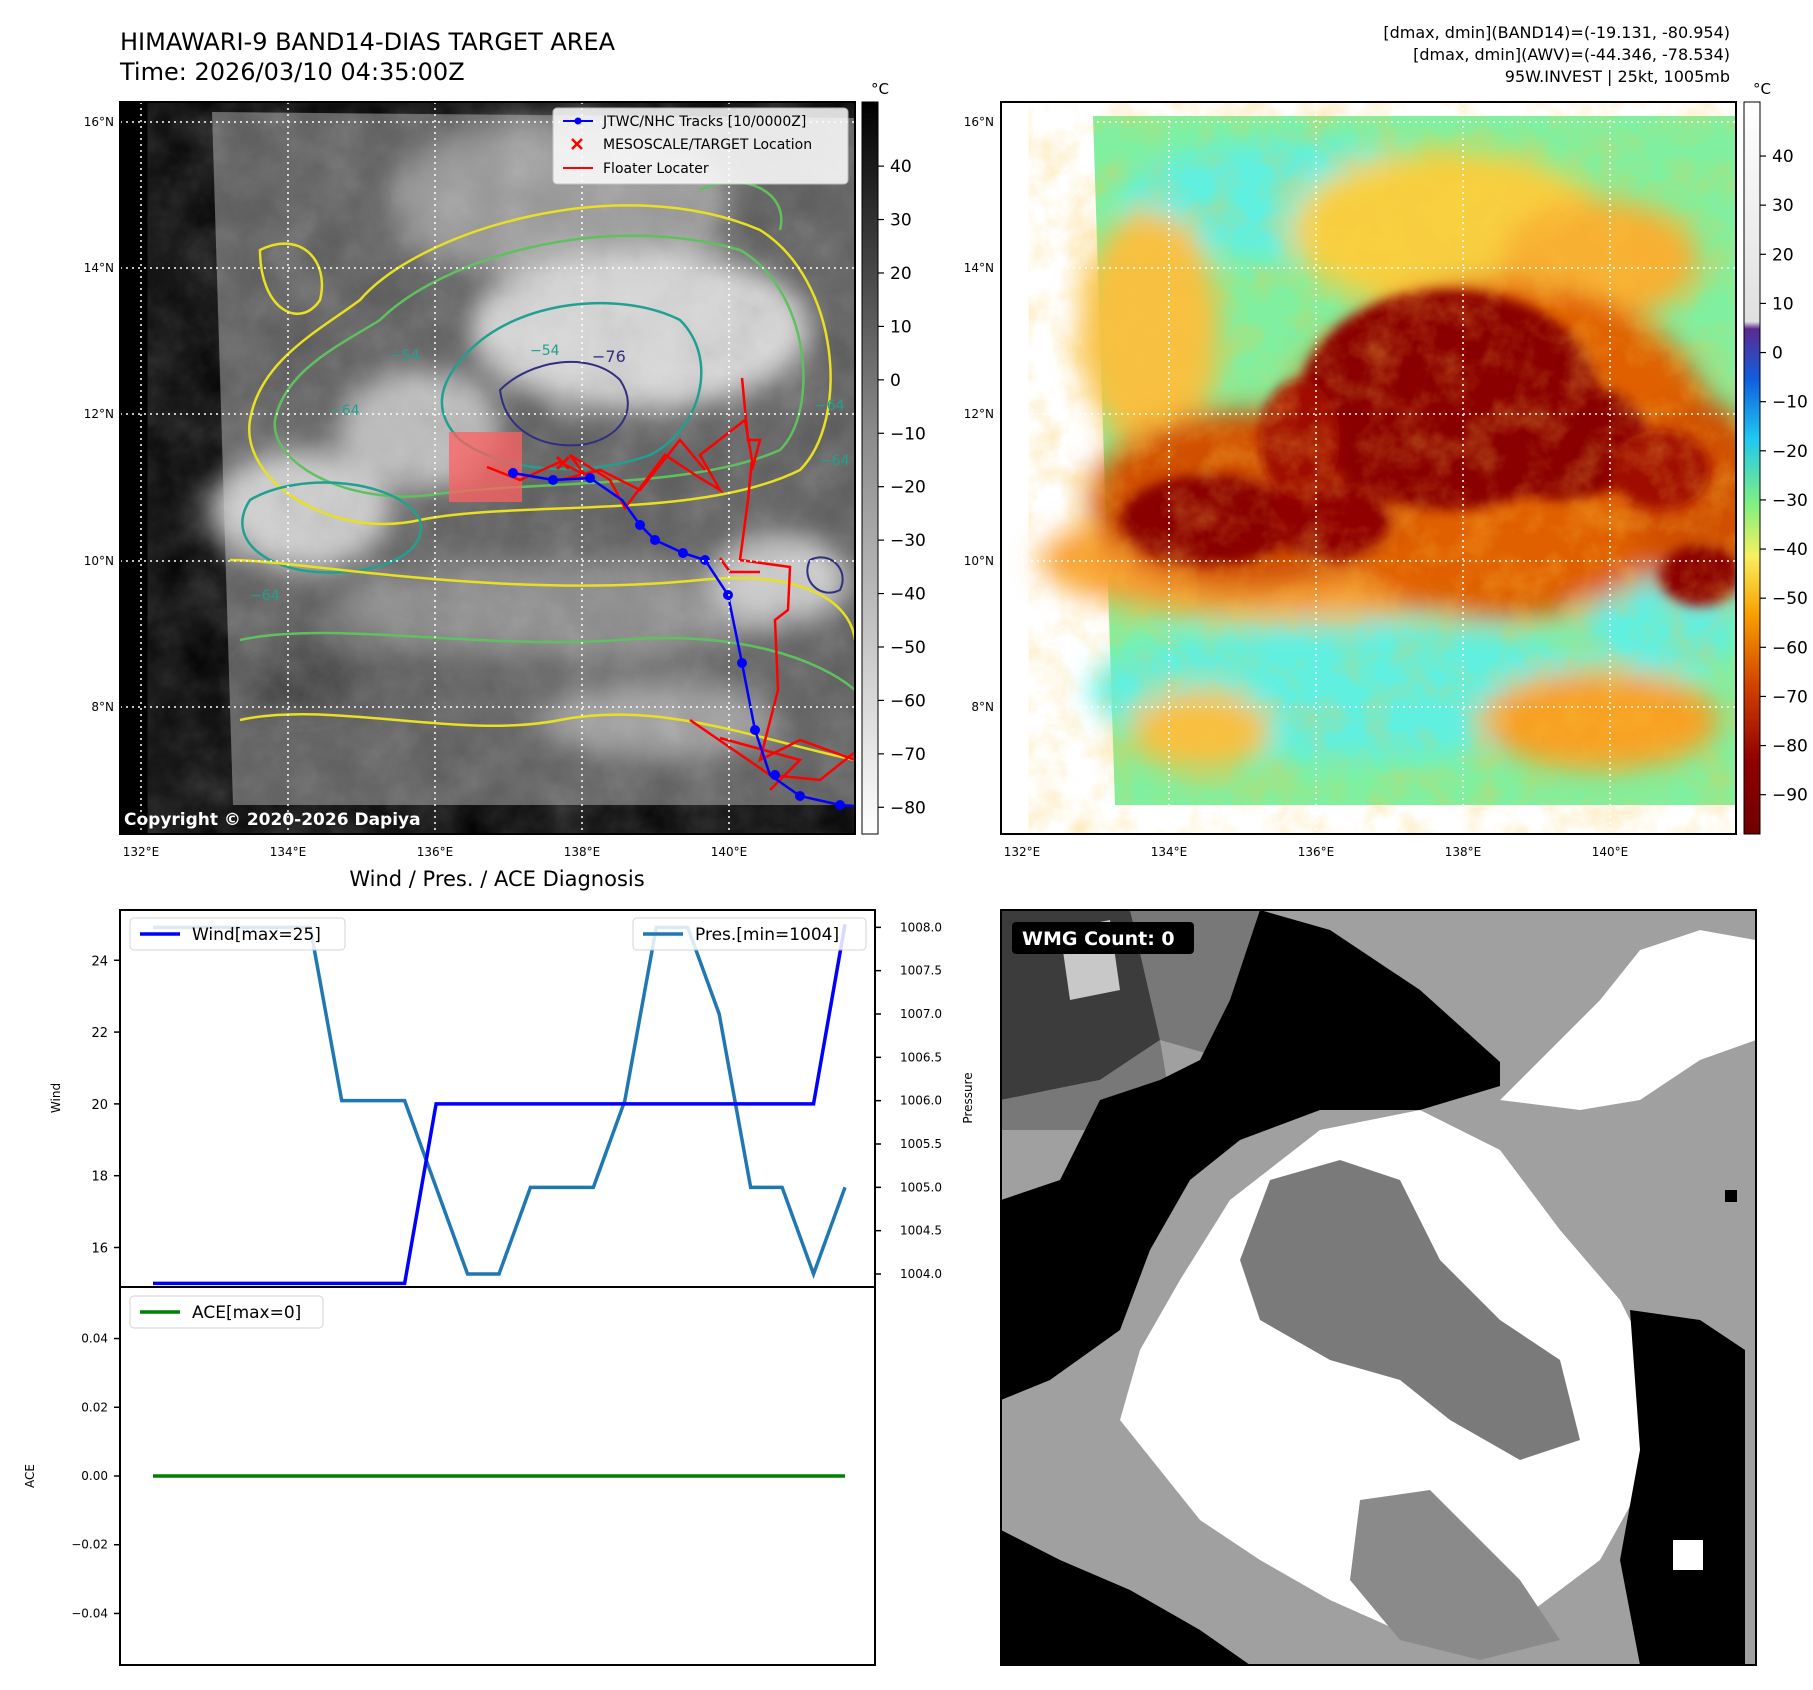  I want to click on wmg-gray-top, so click(1628, 1005).